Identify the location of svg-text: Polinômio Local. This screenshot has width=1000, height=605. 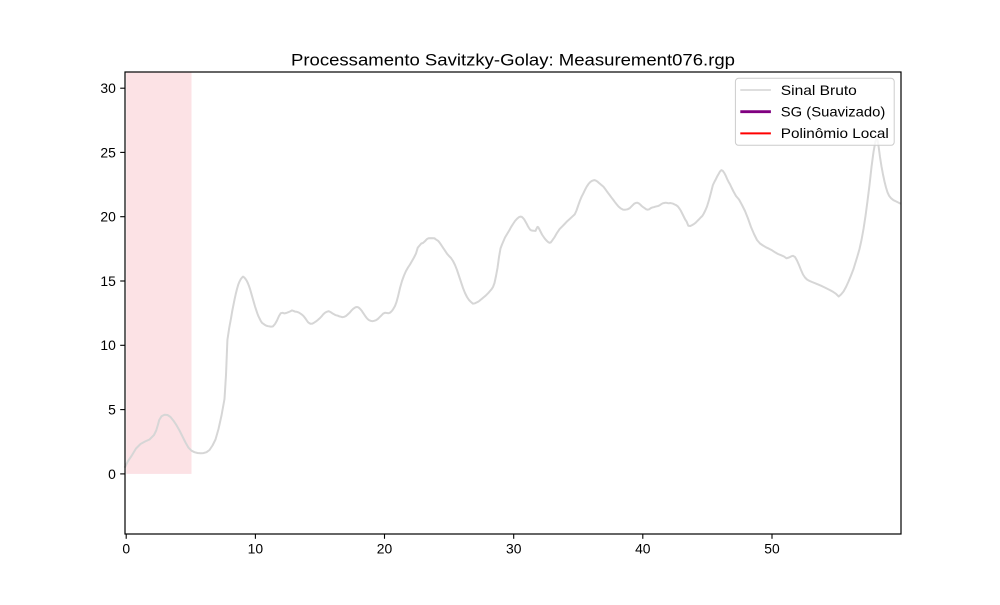
(835, 133).